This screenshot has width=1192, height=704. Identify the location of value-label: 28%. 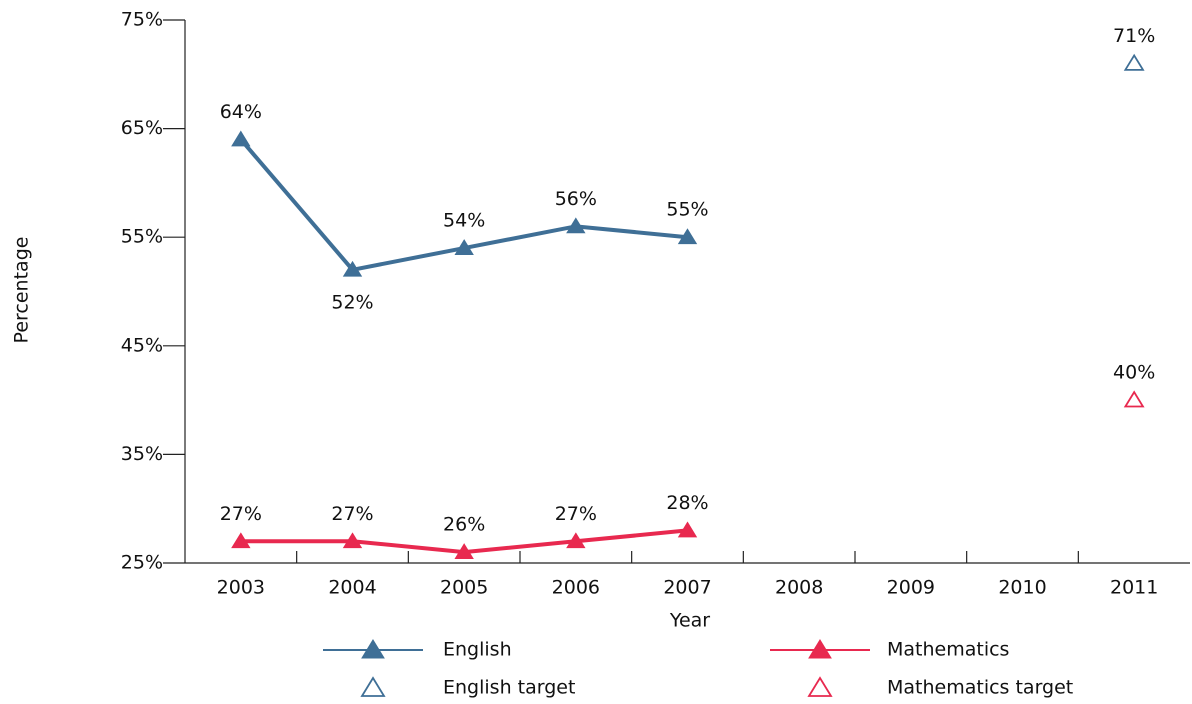
(687, 503).